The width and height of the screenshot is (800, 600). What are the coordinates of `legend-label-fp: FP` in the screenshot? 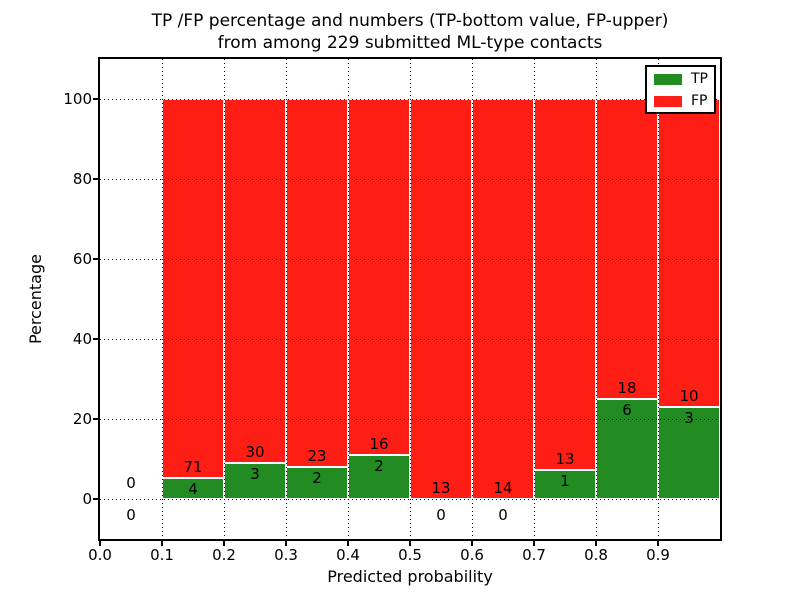 It's located at (699, 101).